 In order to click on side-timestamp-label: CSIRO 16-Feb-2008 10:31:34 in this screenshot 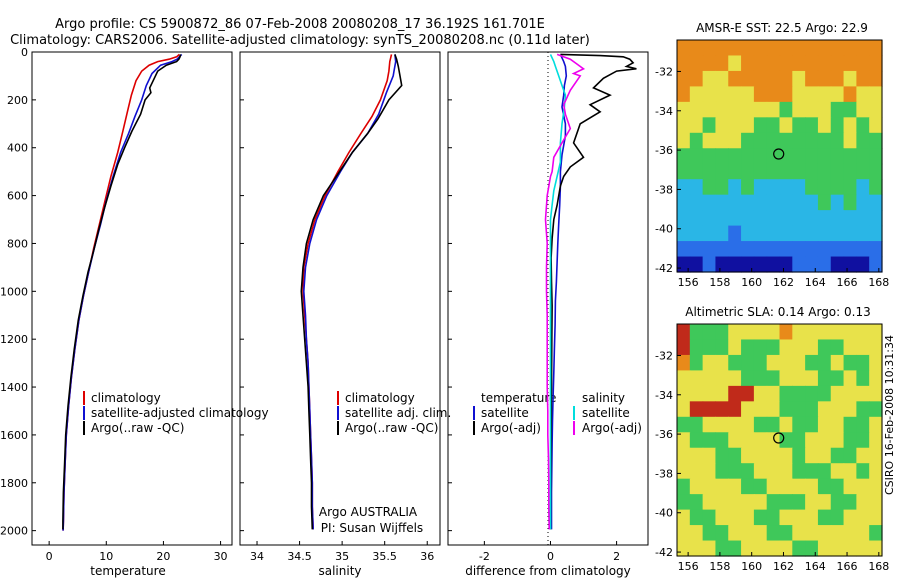, I will do `click(889, 415)`.